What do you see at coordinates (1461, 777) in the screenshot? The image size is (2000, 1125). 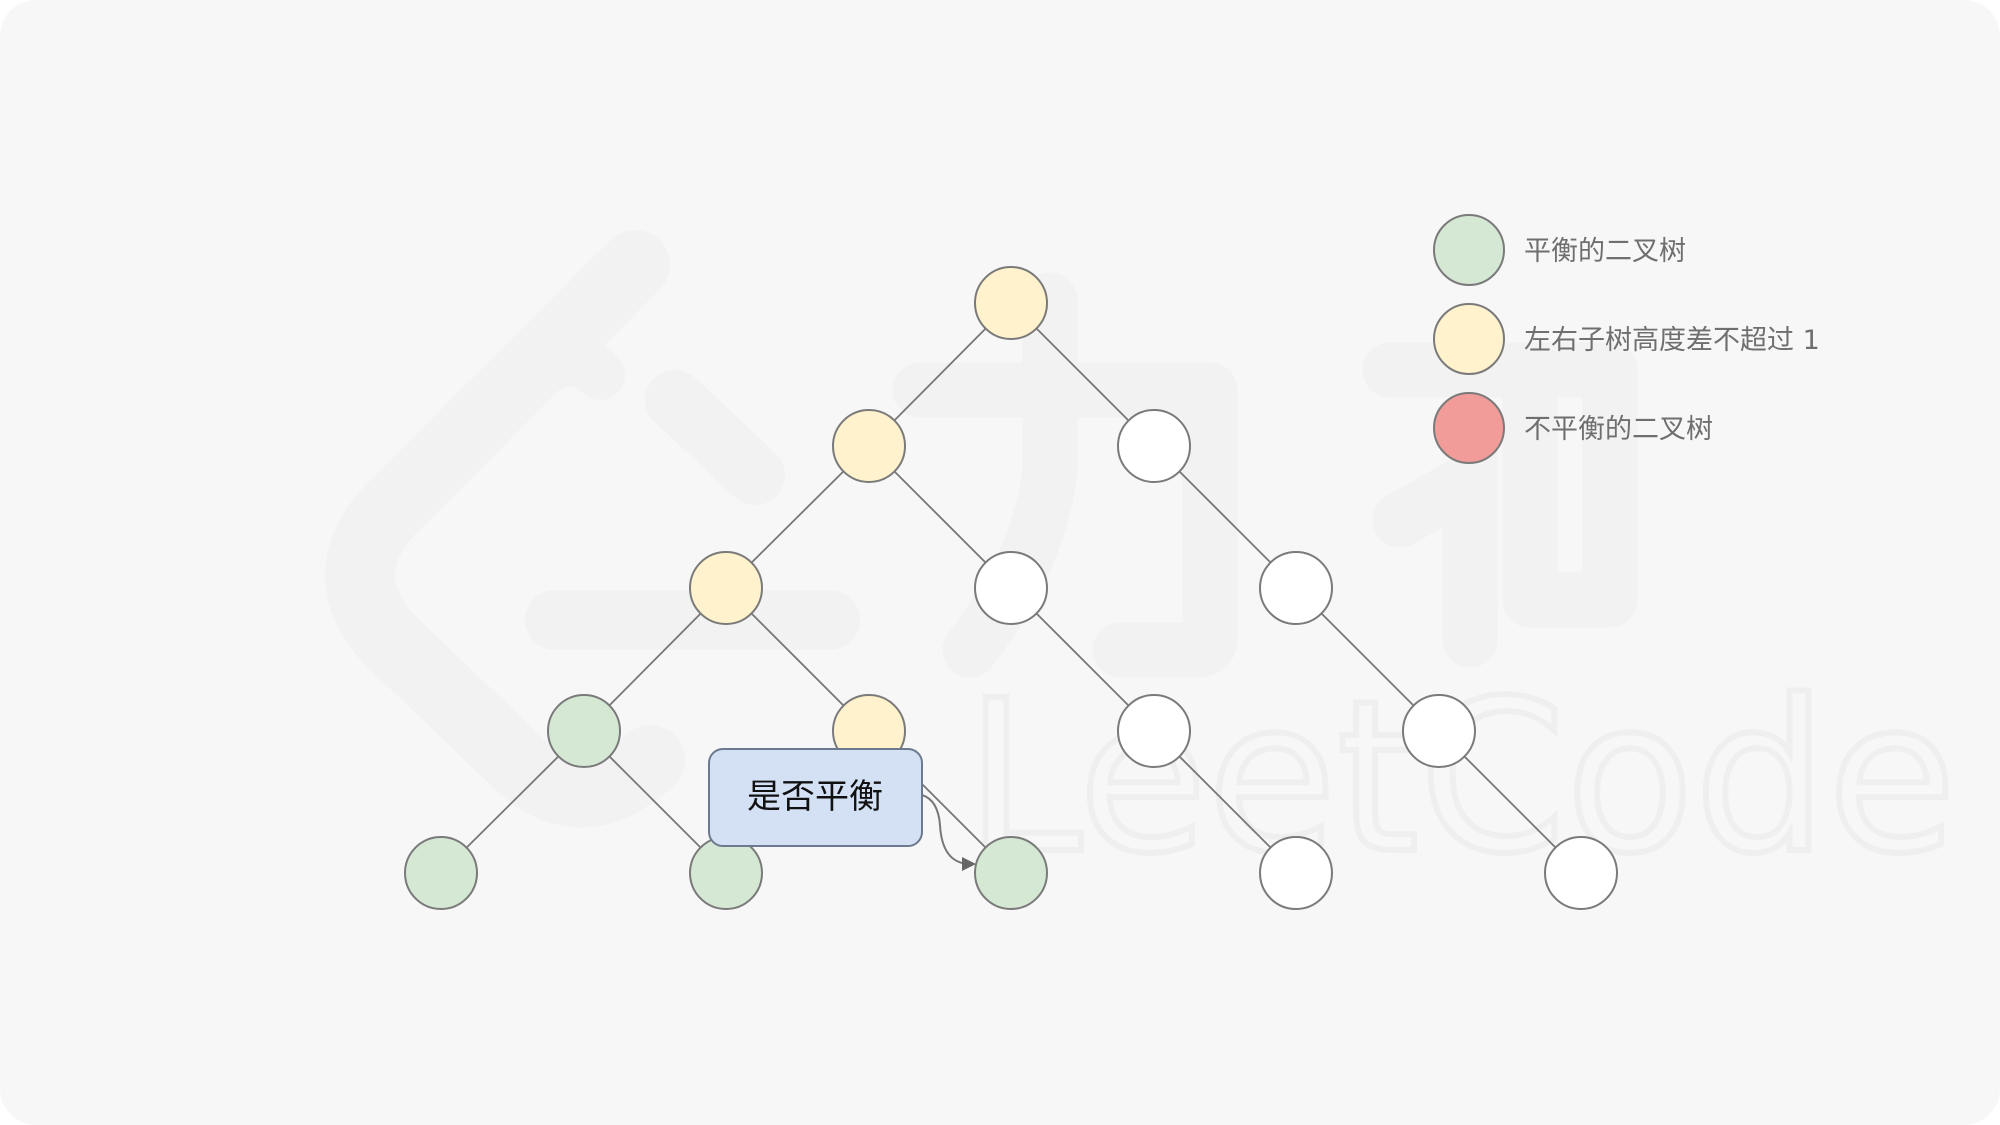 I see `watermark-text: LeetCode` at bounding box center [1461, 777].